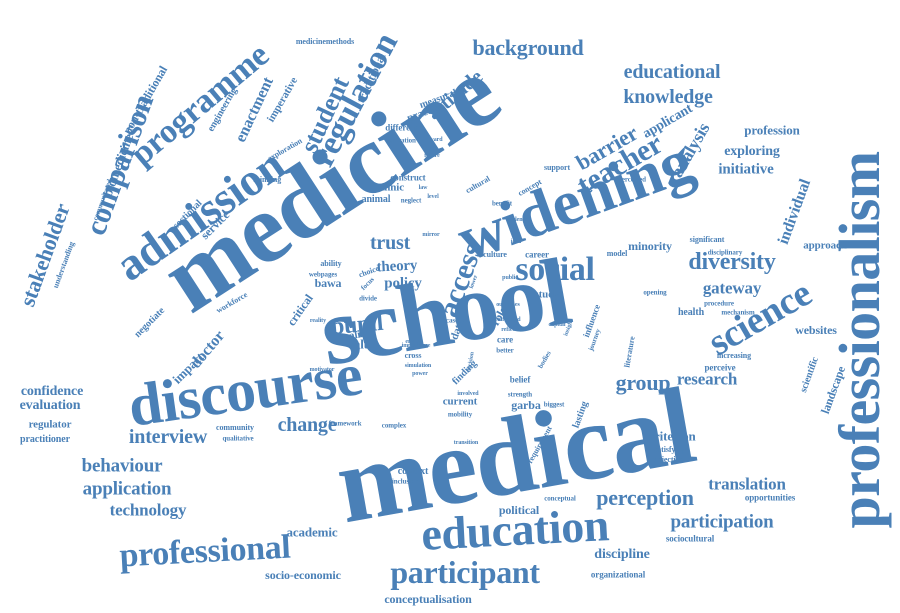 Image resolution: width=900 pixels, height=613 pixels. I want to click on cloud-word-initiative: initiative, so click(746, 169).